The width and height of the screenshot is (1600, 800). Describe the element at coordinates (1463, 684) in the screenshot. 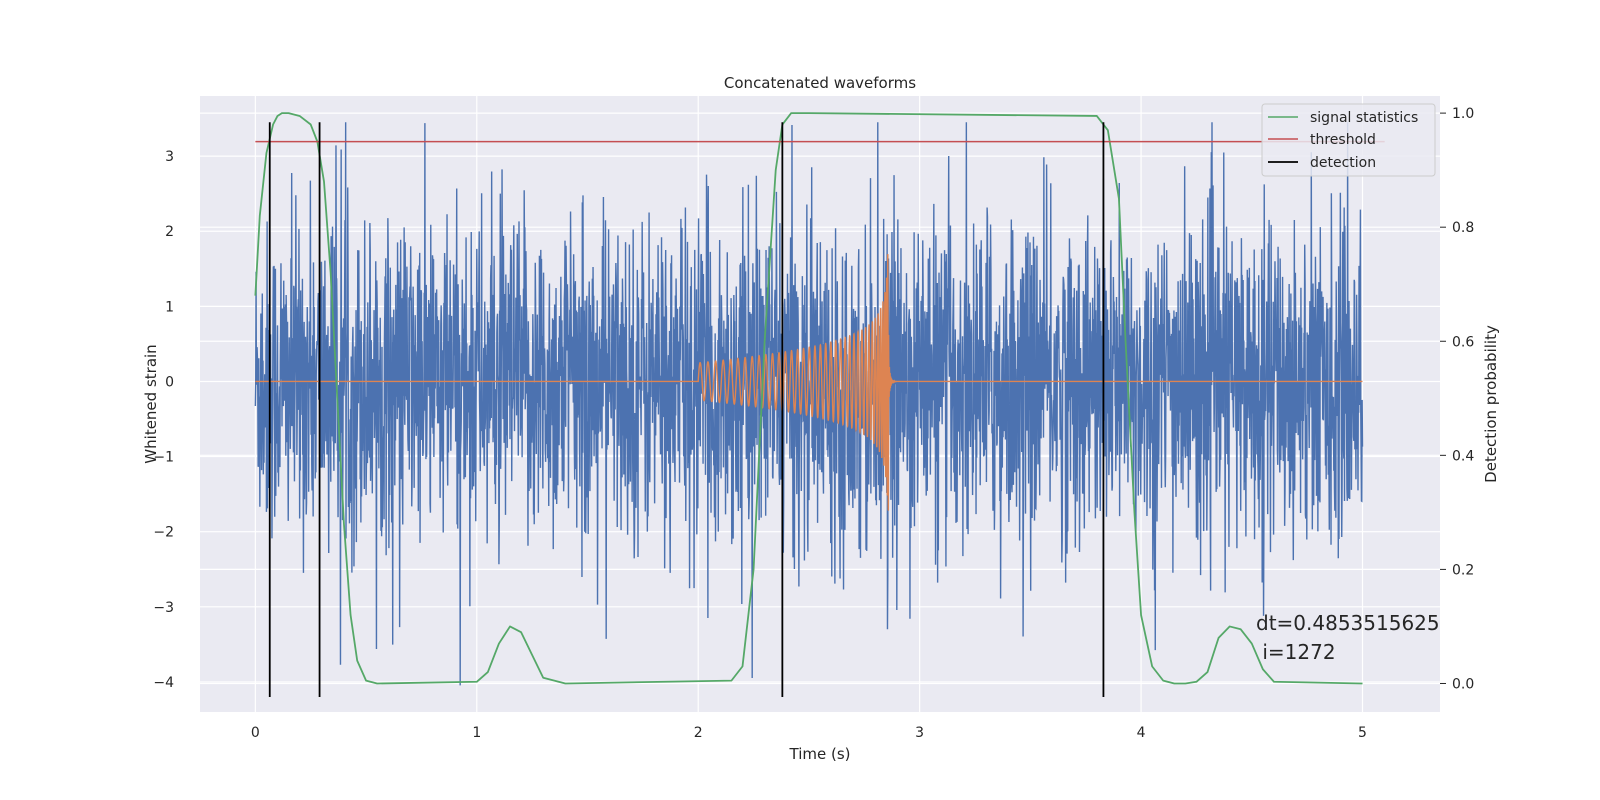

I see `y2-tick-label: 0.0` at that location.